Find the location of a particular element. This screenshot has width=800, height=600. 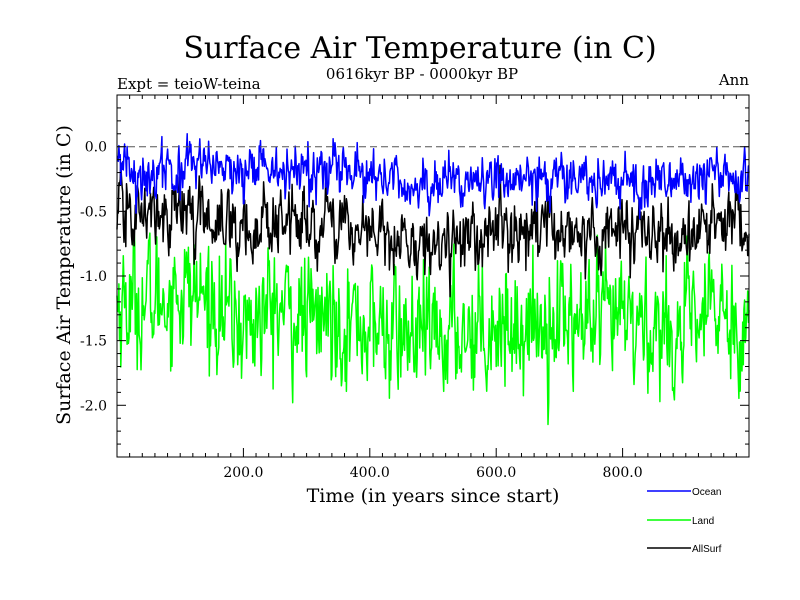

x-tick-label: 800.0 is located at coordinates (623, 473).